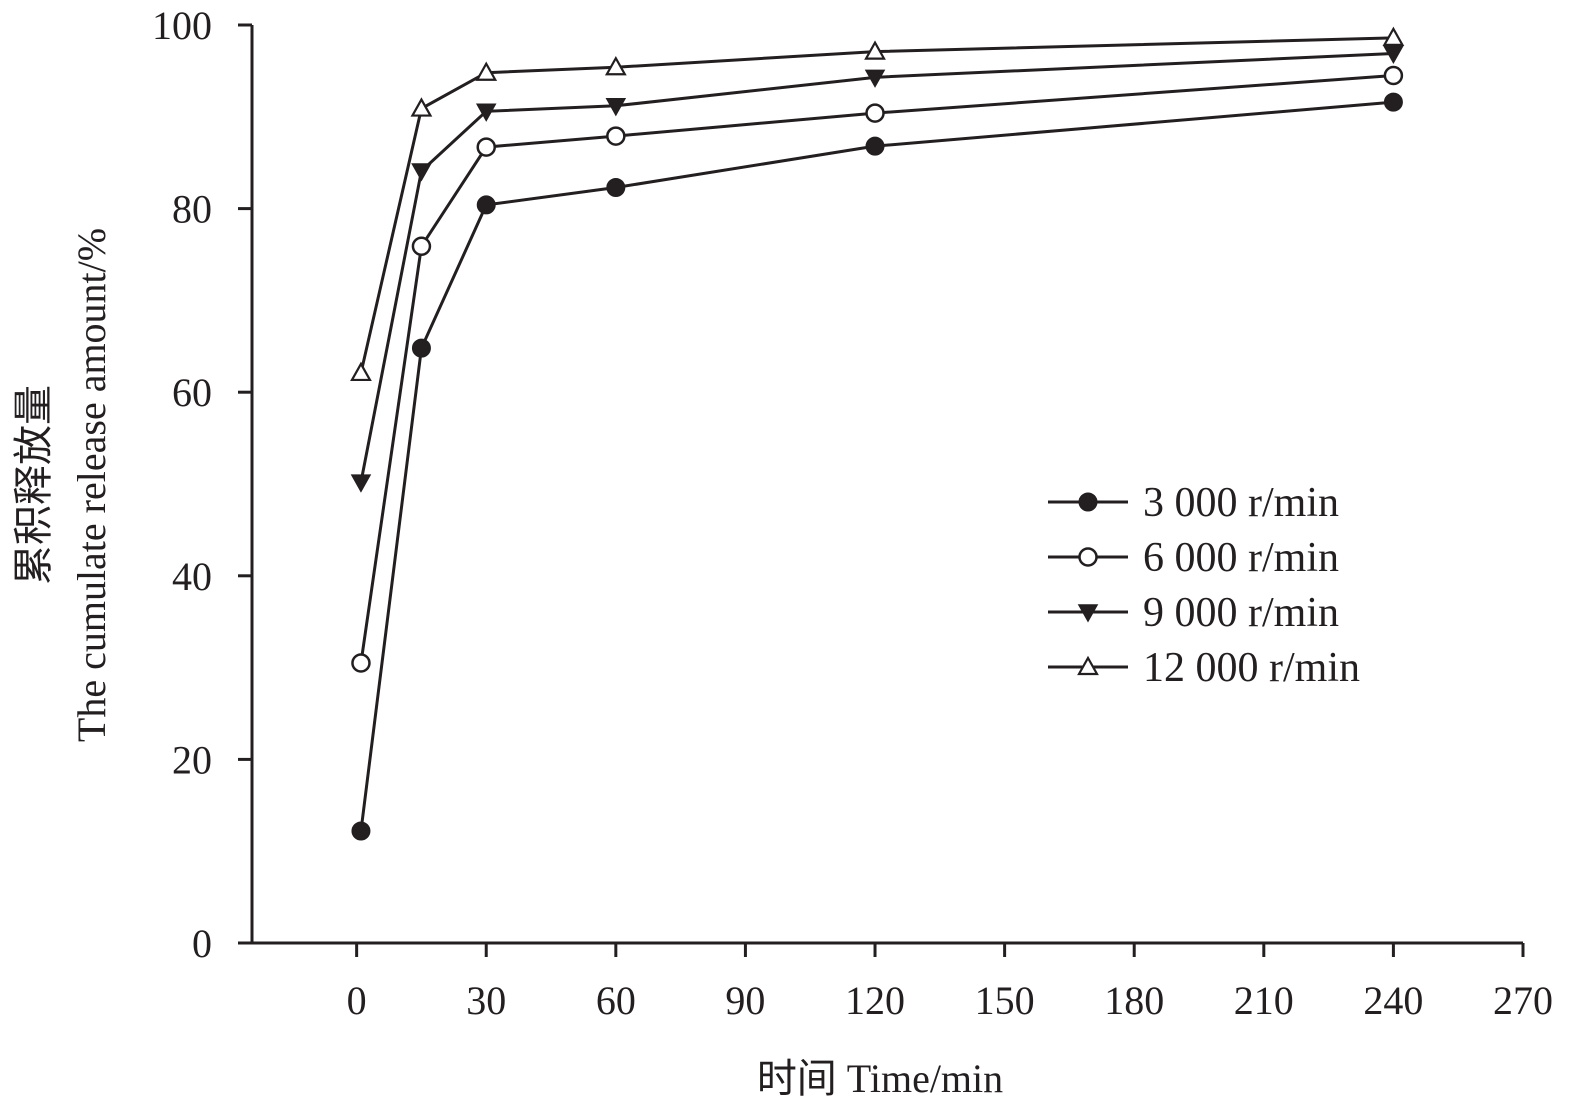 This screenshot has width=1575, height=1114. Describe the element at coordinates (1264, 1000) in the screenshot. I see `x-tick-label: 210` at that location.